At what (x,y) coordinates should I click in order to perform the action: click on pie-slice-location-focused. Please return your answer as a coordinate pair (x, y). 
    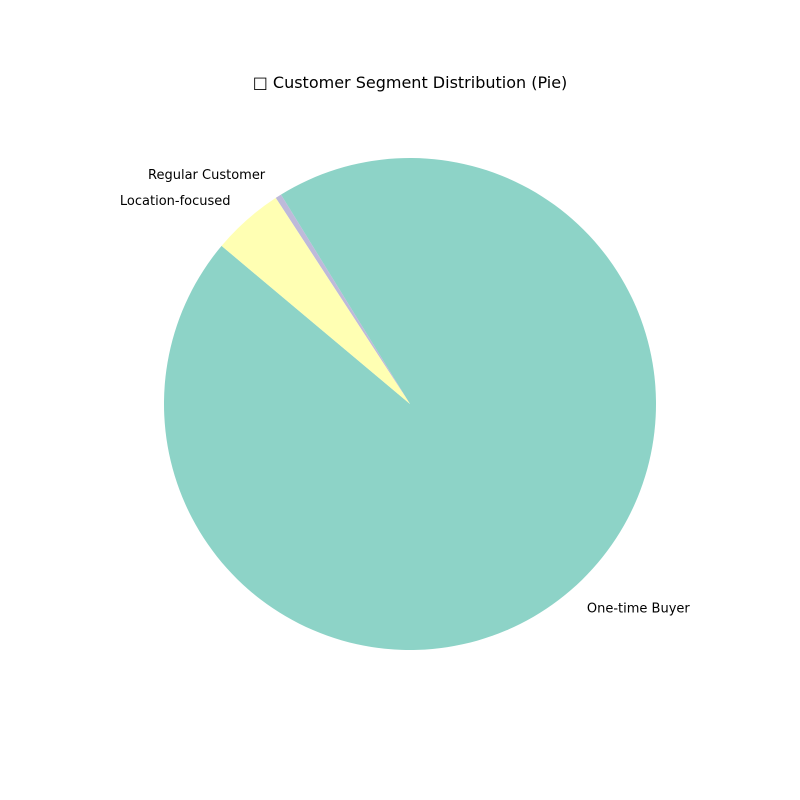
    Looking at the image, I should click on (315, 300).